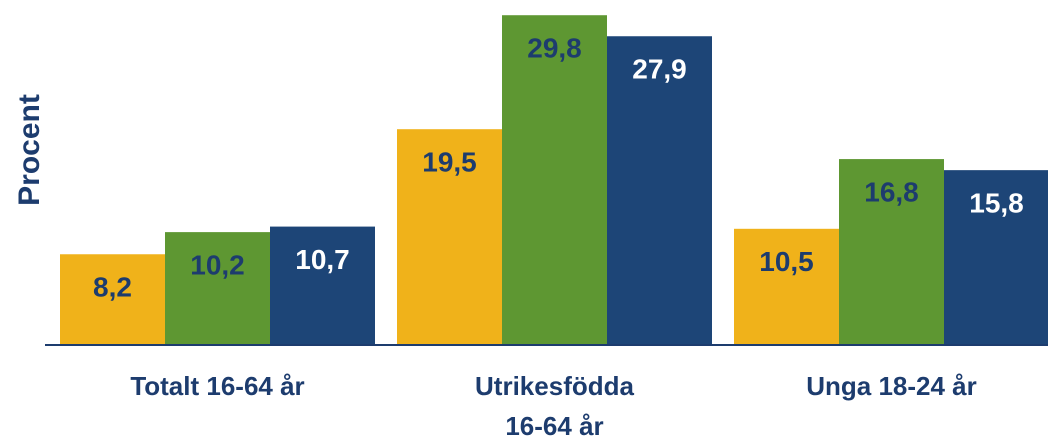 This screenshot has width=1048, height=438. I want to click on value-label: 8,2, so click(112, 287).